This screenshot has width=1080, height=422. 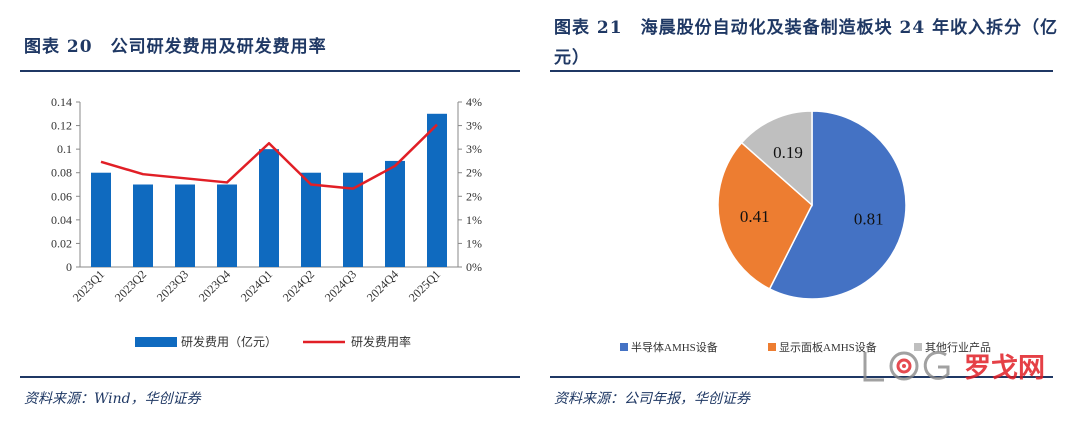 I want to click on x-tick-label: 2024Q3, so click(x=340, y=285).